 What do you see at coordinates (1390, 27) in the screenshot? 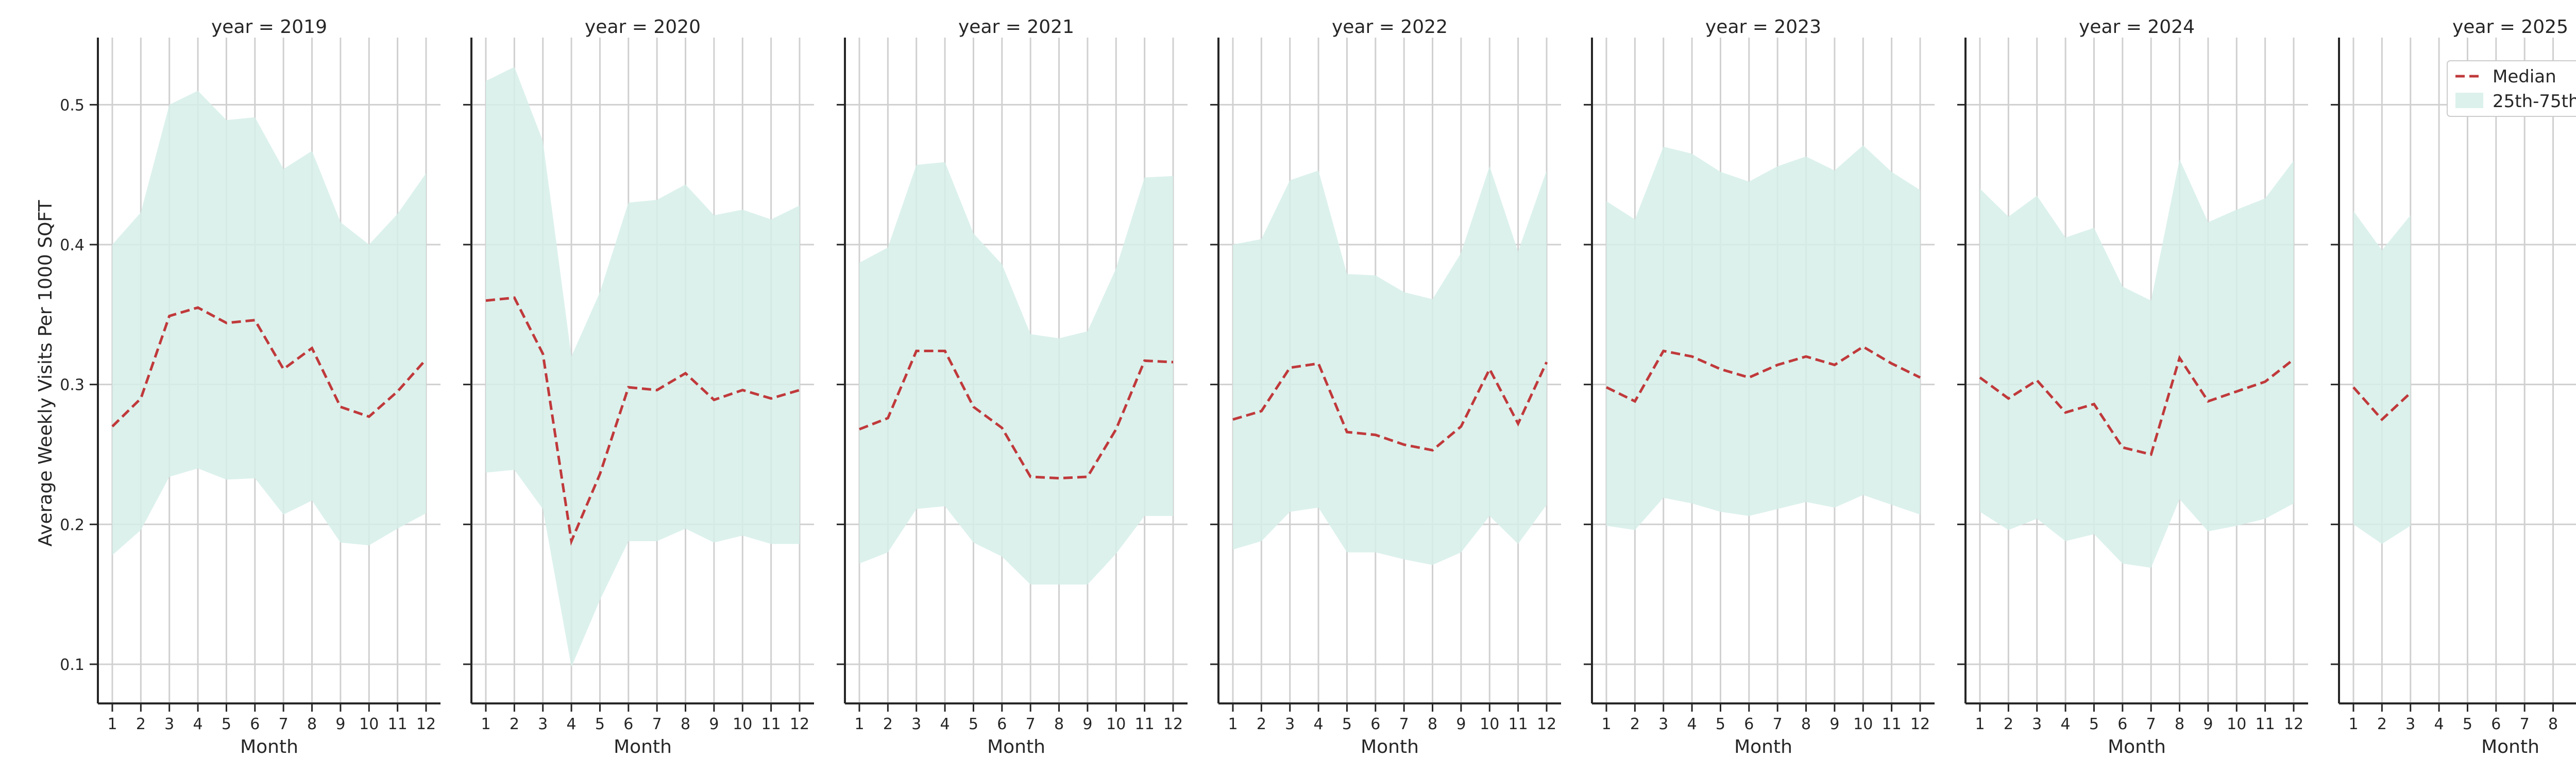
I see `facet-title-4: year = 2022` at bounding box center [1390, 27].